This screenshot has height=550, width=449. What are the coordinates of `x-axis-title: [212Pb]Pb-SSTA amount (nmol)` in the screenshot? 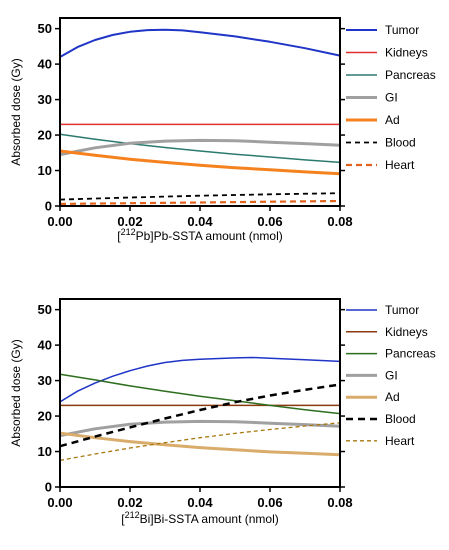 It's located at (200, 235).